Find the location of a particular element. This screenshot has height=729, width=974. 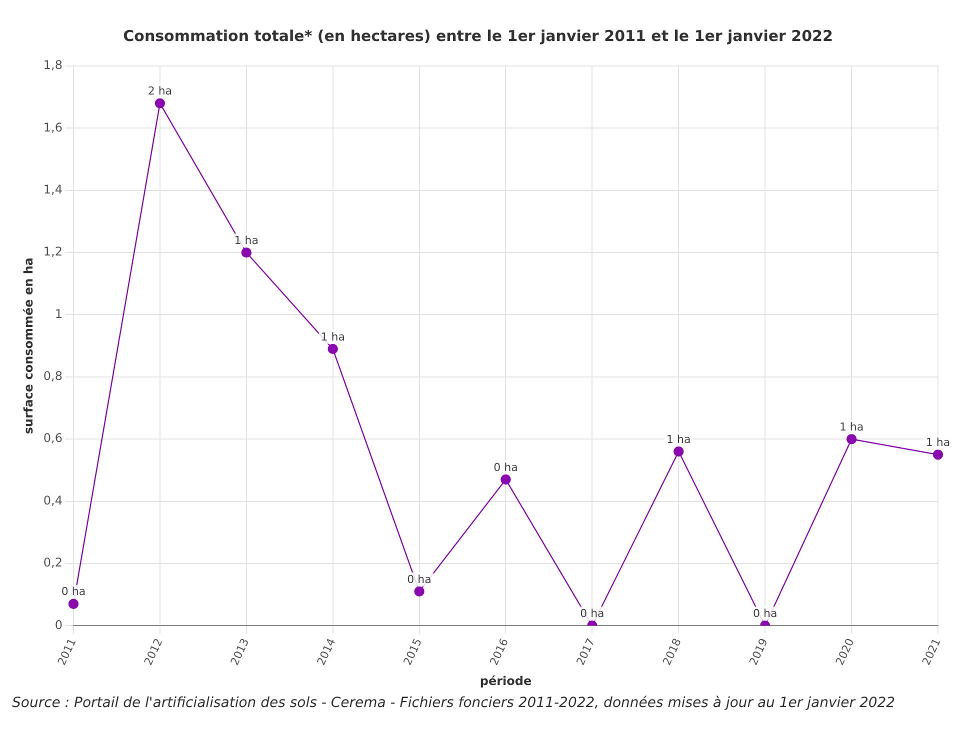

y-tick-label: 1,6 is located at coordinates (52, 127).